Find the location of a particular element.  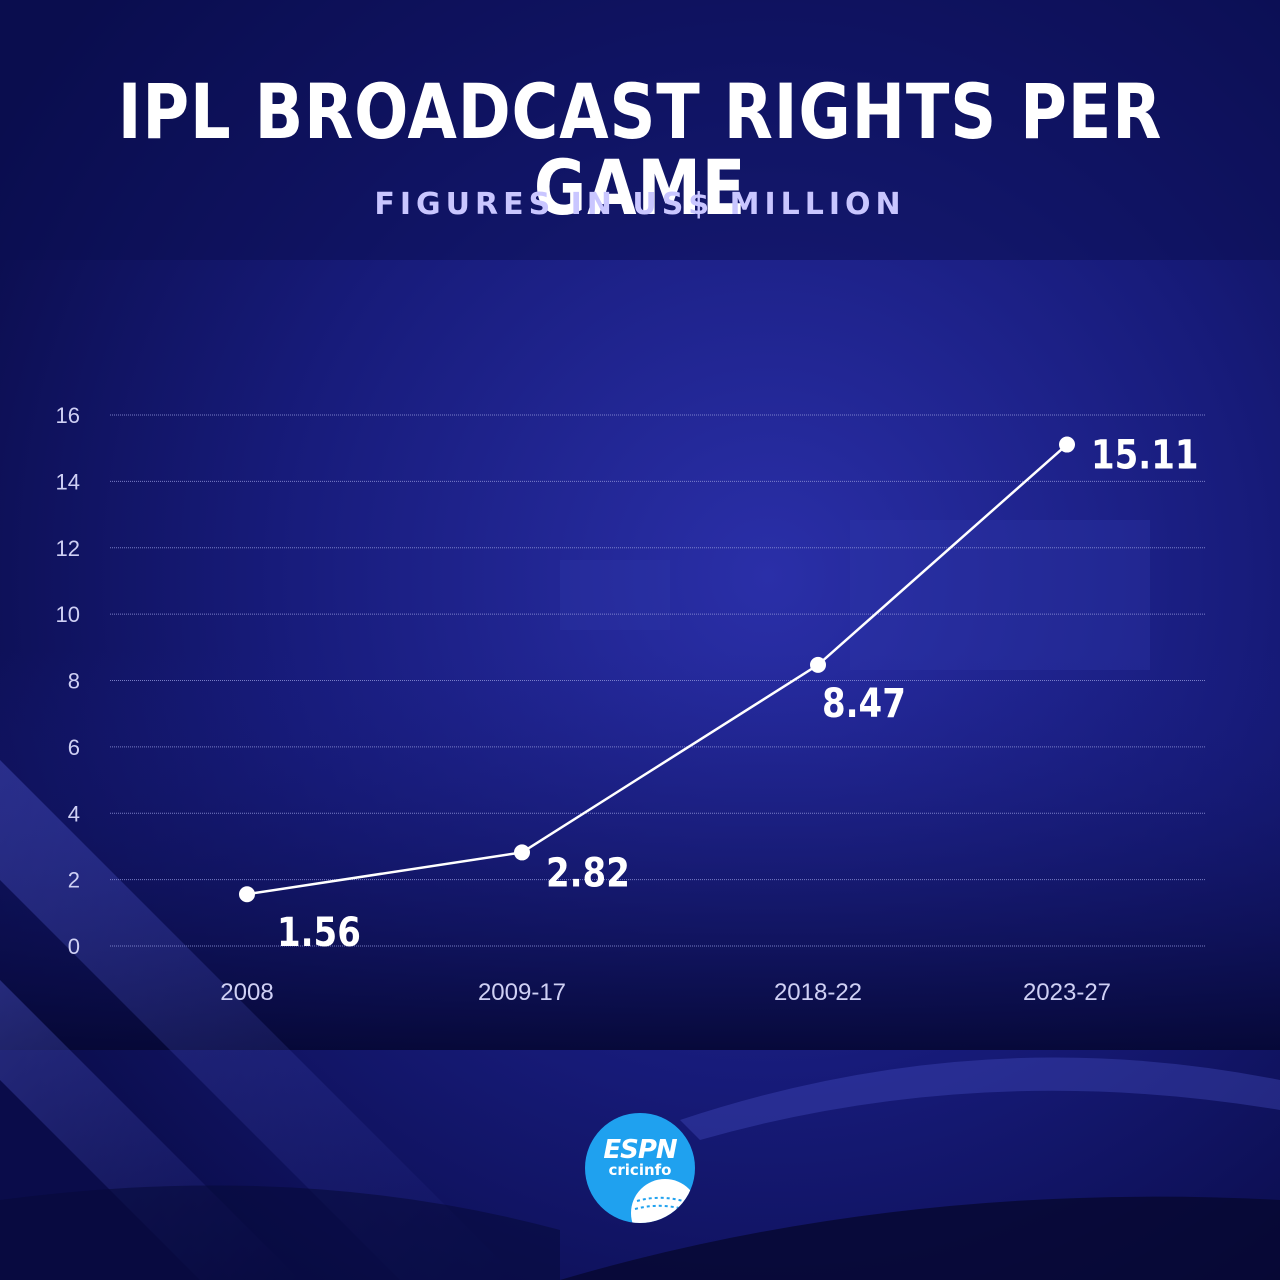

x-tick-label: 2008 is located at coordinates (246, 992).